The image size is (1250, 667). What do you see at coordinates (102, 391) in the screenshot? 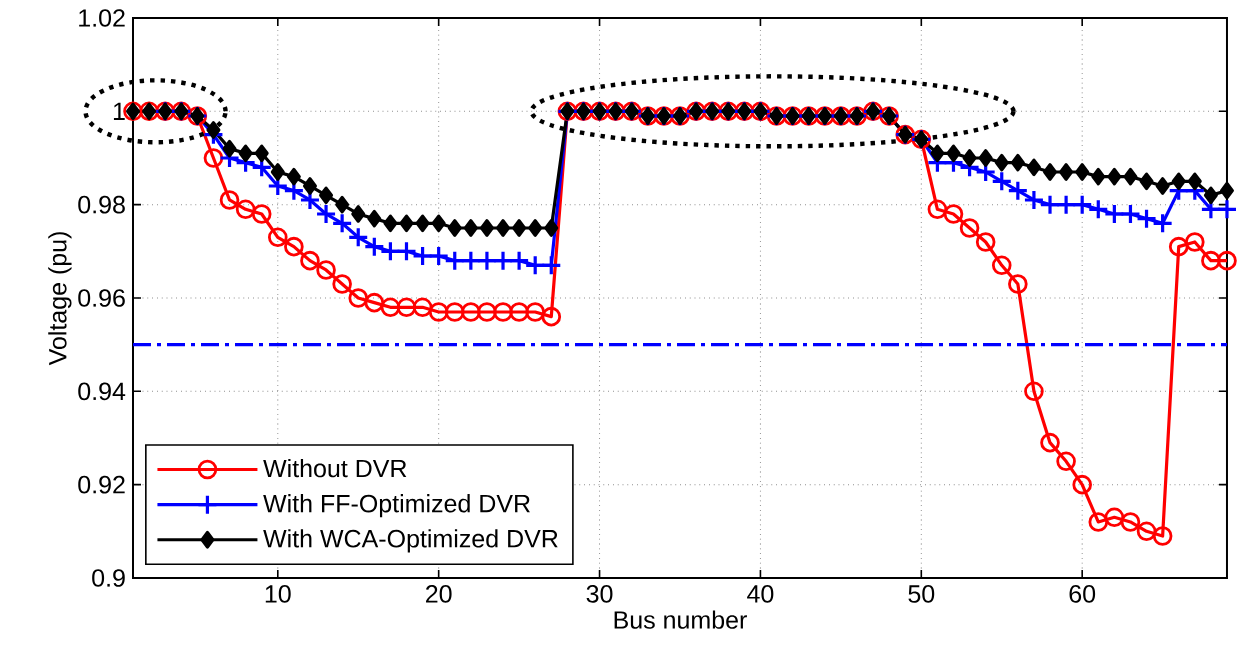
I see `y-tick-label: 0.94` at bounding box center [102, 391].